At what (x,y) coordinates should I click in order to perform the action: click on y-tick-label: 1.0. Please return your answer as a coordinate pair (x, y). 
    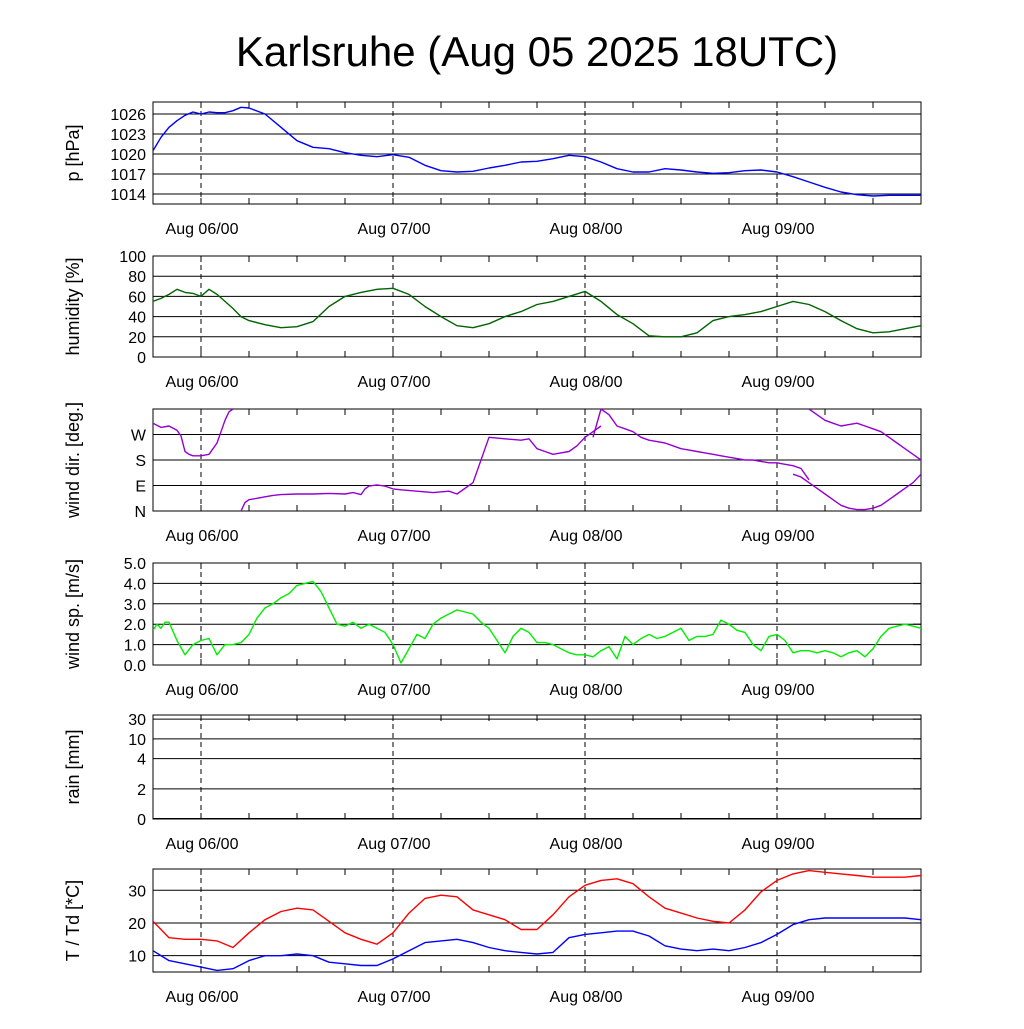
    Looking at the image, I should click on (135, 646).